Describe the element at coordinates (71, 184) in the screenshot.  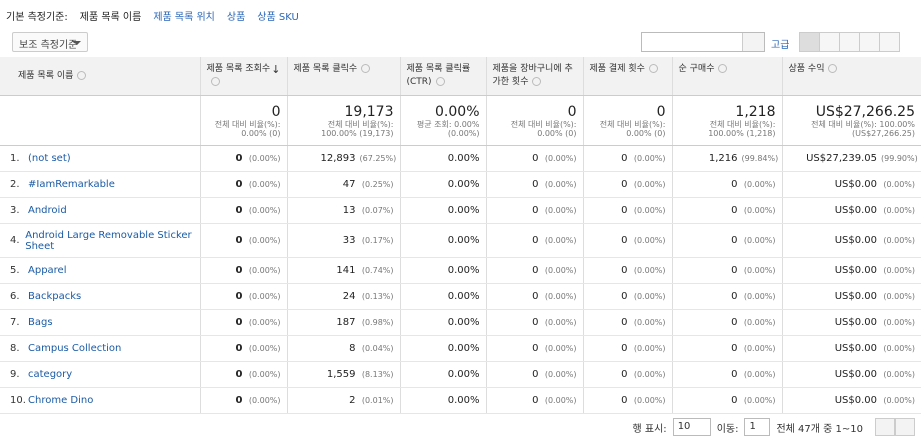
I see `row-name: #IamRemarkable` at that location.